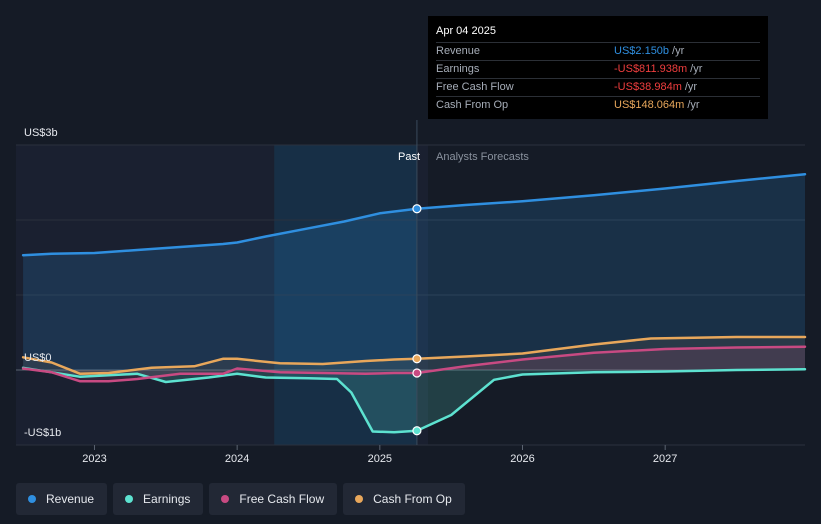  I want to click on tooltip-row-cash-from-op: Cash From Op US$148.064m /yr, so click(598, 105).